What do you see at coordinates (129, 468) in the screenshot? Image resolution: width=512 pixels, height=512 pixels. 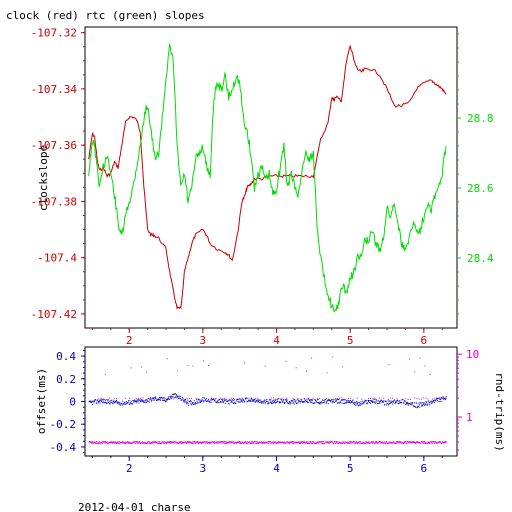 I see `offset-x-tick-label-0: 2` at bounding box center [129, 468].